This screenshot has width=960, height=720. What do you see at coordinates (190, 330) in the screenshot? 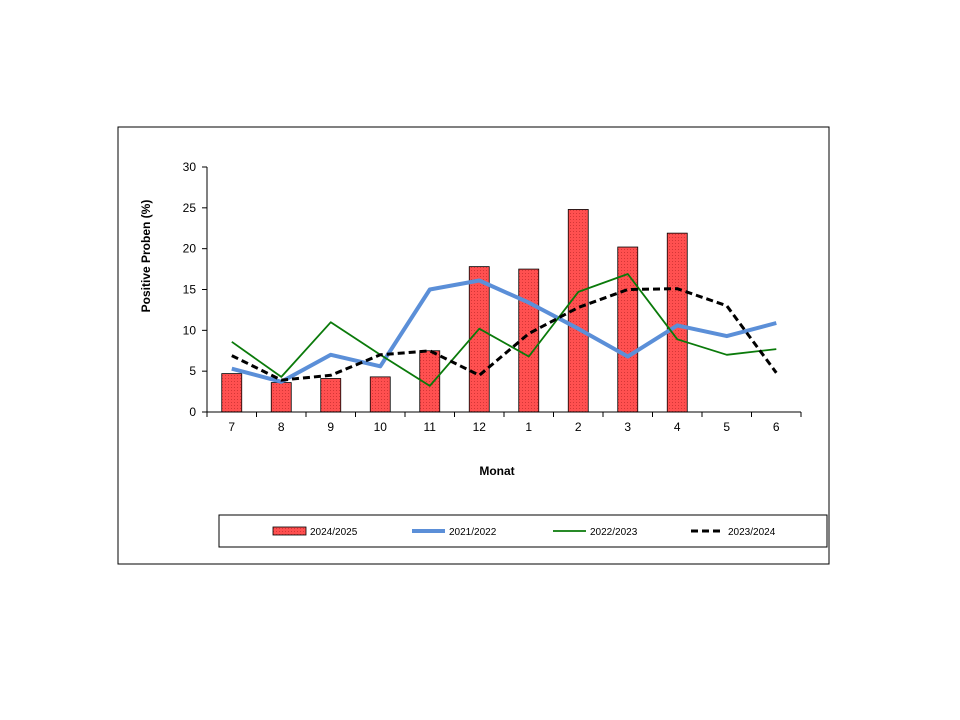
I see `y-tick-label: 10` at bounding box center [190, 330].